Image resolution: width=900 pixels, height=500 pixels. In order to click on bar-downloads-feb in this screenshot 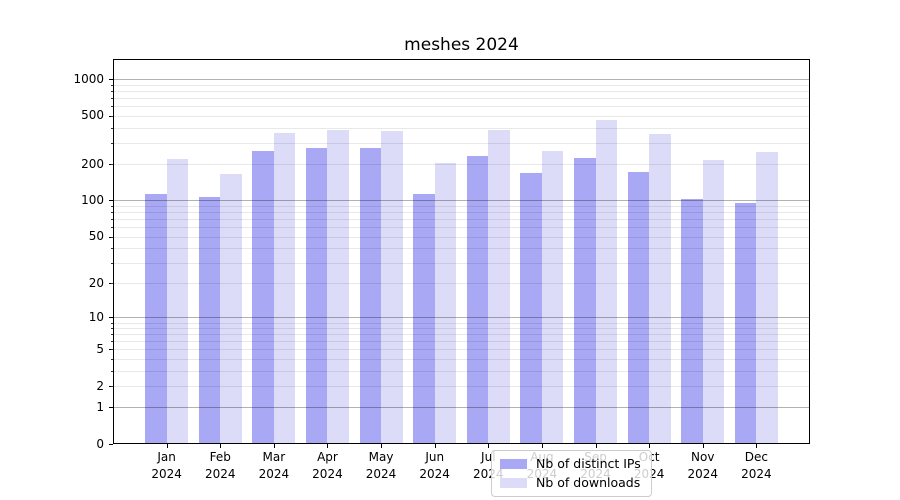, I will do `click(231, 308)`.